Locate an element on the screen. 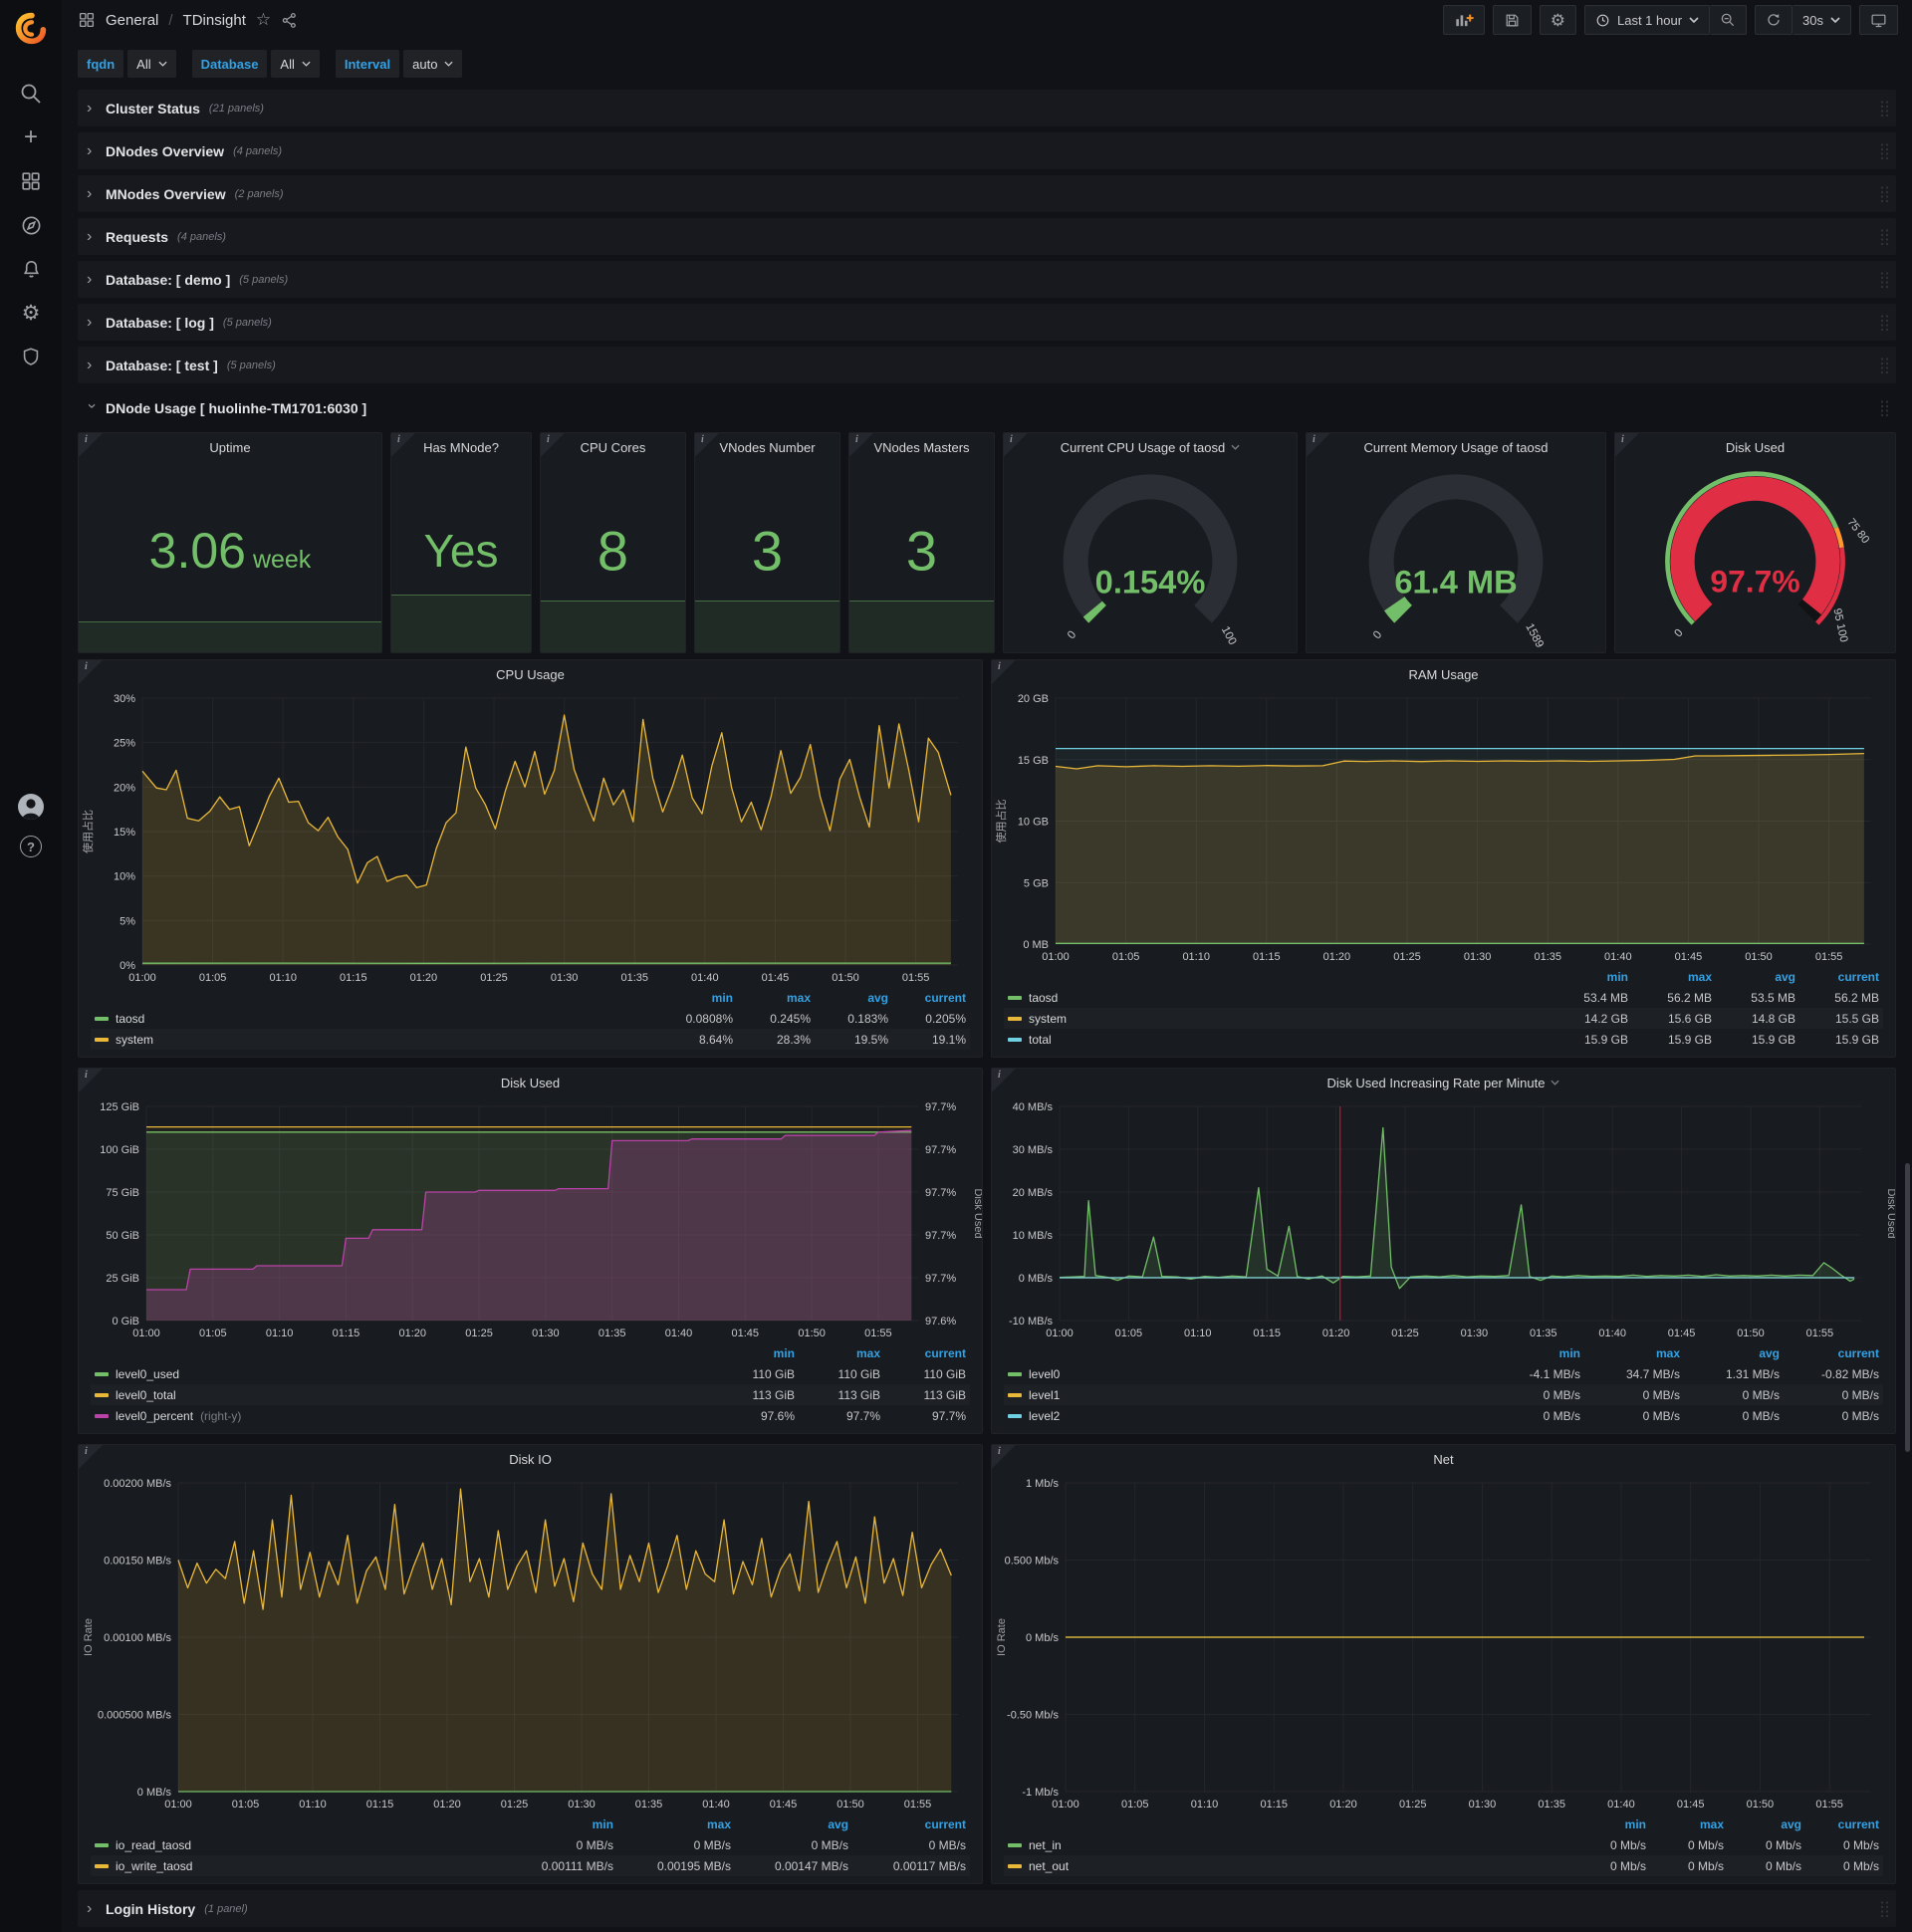 The width and height of the screenshot is (1912, 1932). legend-series-taosd: taosd is located at coordinates (1276, 998).